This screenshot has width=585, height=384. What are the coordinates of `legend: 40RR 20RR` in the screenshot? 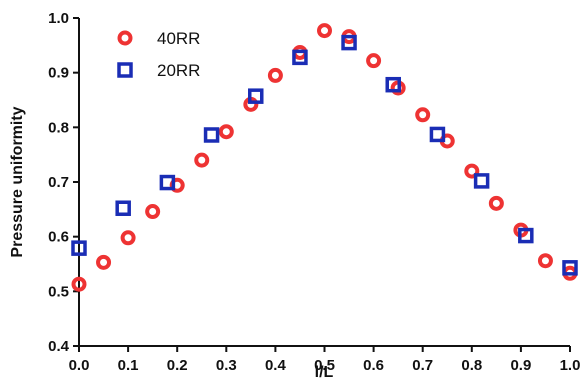 It's located at (158, 54).